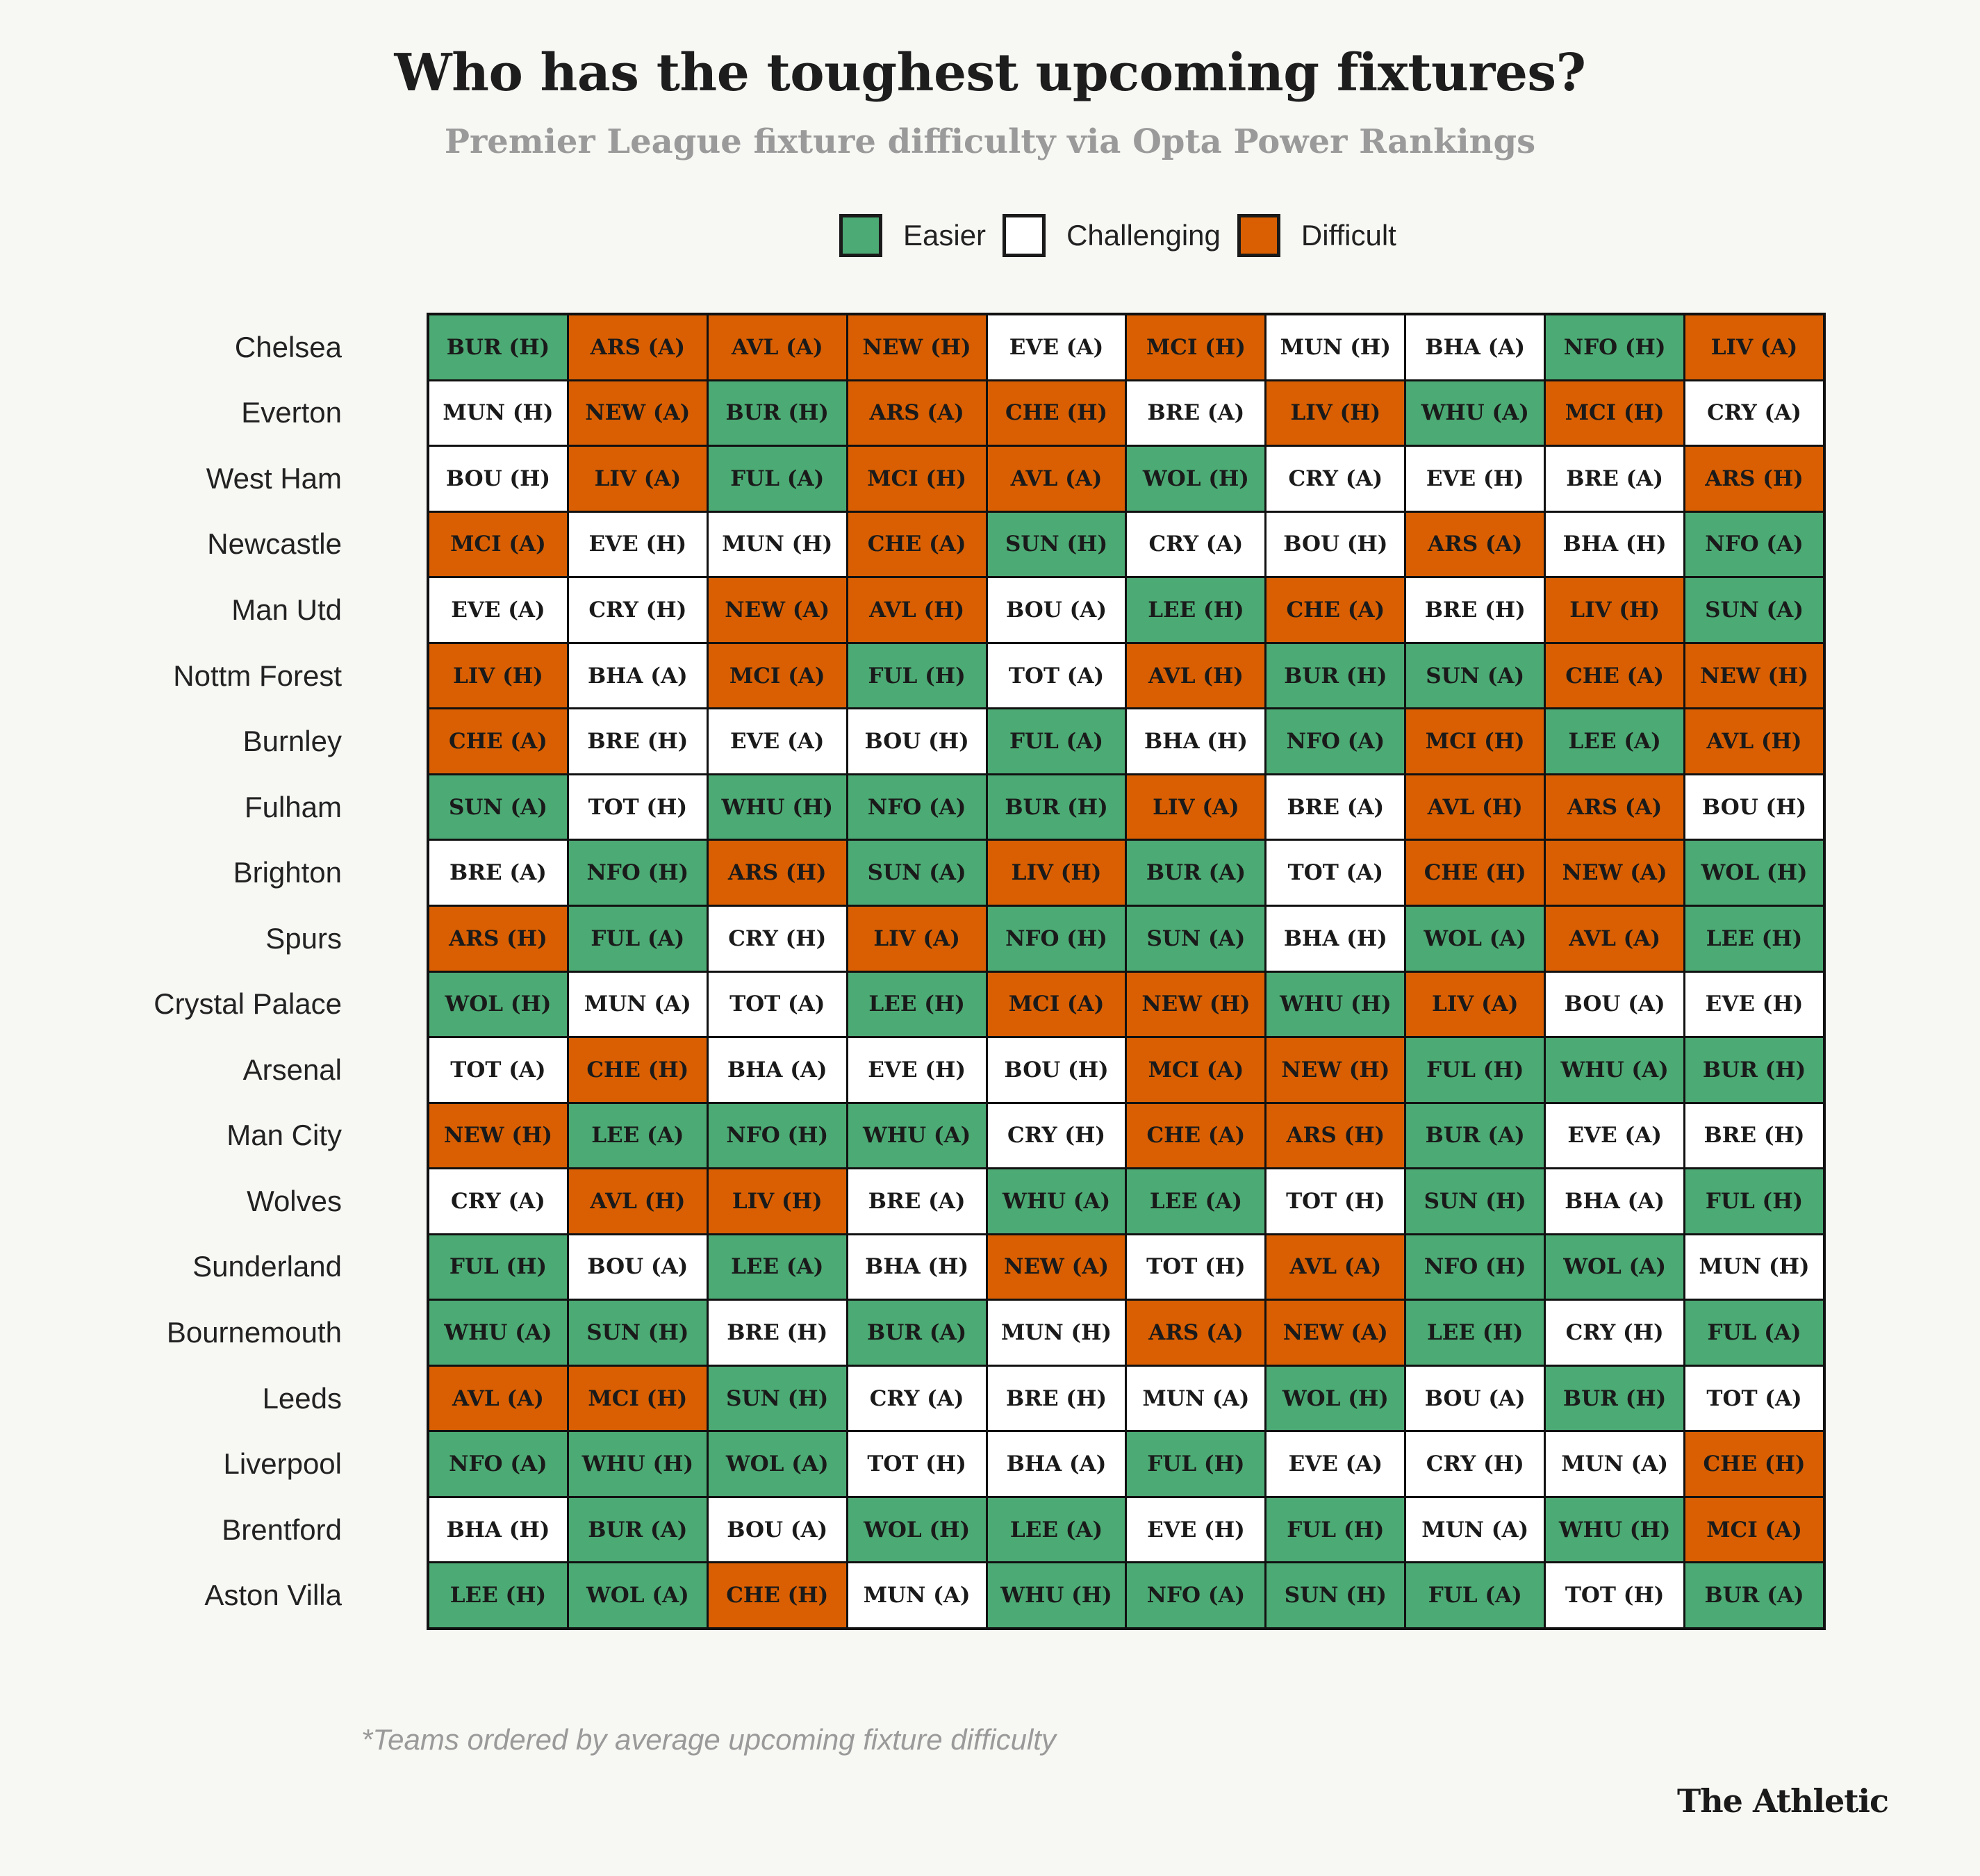  I want to click on fixture-cell: LIV (A), so click(1754, 347).